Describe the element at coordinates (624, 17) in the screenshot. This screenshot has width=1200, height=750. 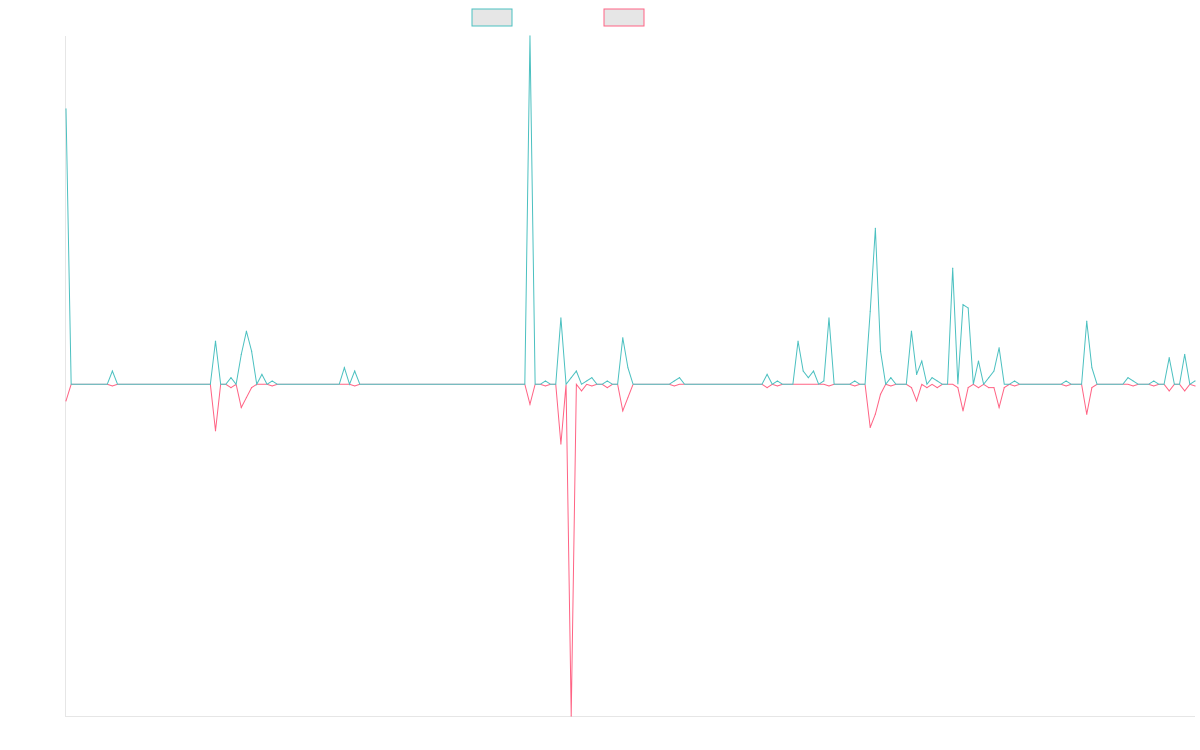
I see `legend-swatch-series-b` at that location.